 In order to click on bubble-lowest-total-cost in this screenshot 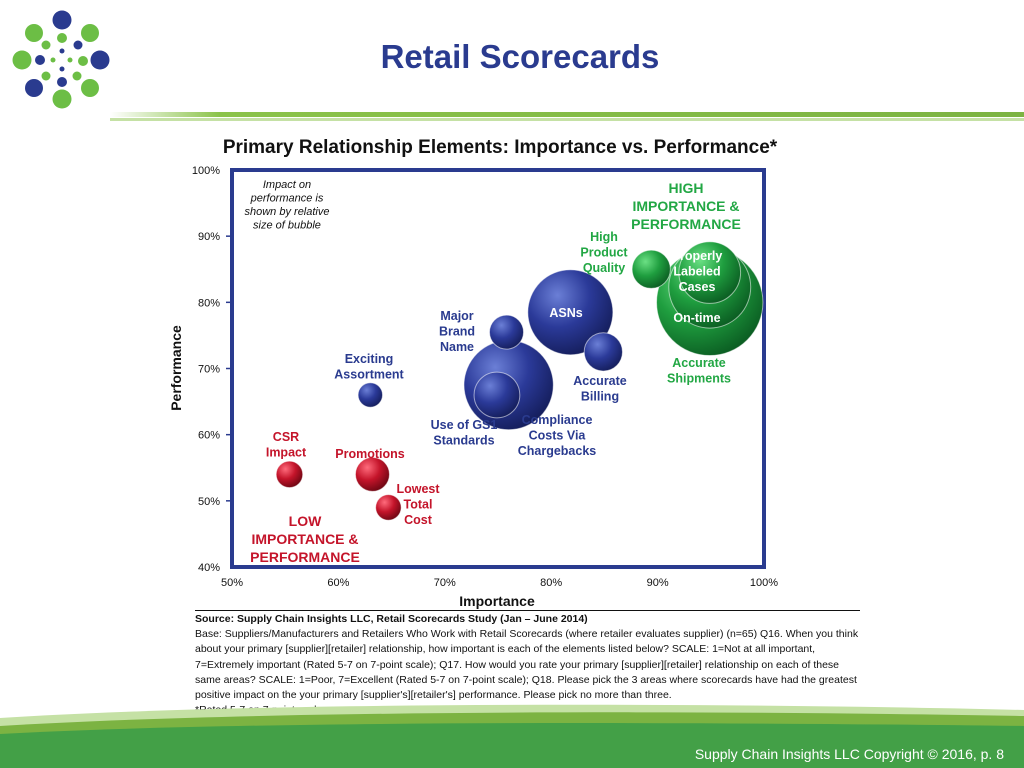, I will do `click(388, 507)`.